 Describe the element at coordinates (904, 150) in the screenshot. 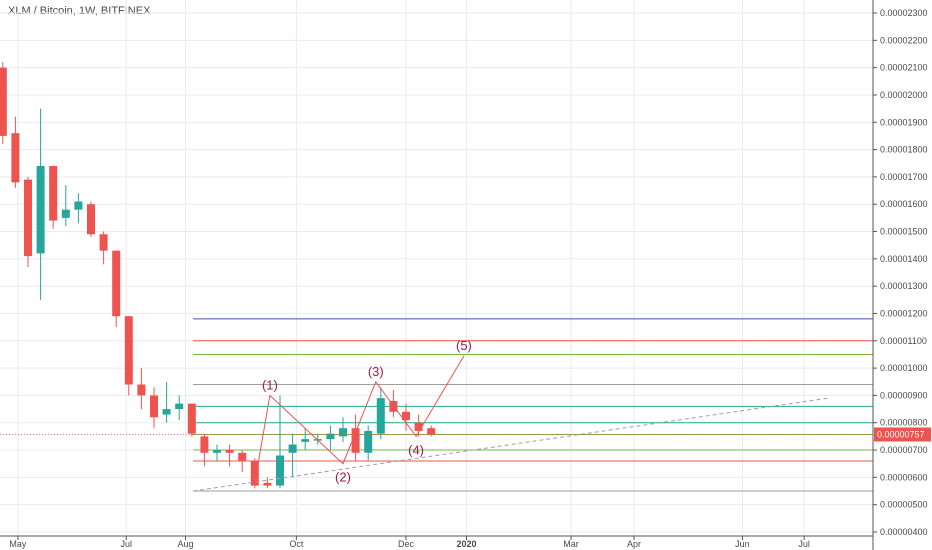

I see `price-tick-label: 0.00001800` at that location.